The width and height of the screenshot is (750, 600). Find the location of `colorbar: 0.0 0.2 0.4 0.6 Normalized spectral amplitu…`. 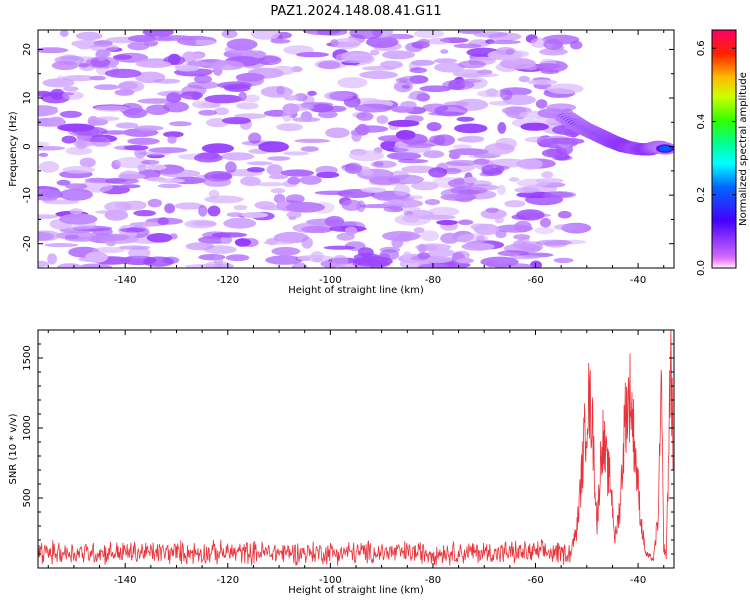

colorbar: 0.0 0.2 0.4 0.6 Normalized spectral amplitu… is located at coordinates (722, 152).